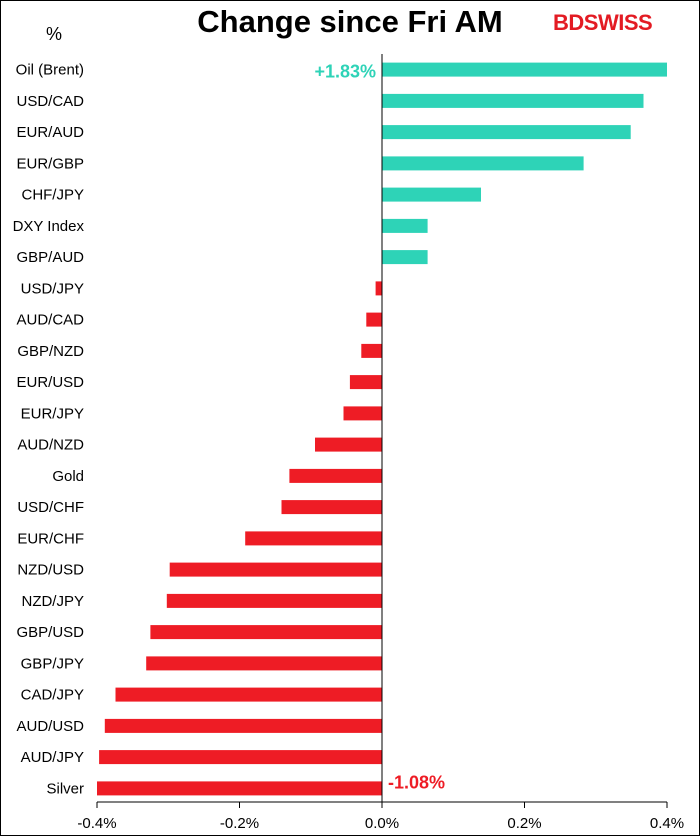  I want to click on category-label: Silver, so click(65, 788).